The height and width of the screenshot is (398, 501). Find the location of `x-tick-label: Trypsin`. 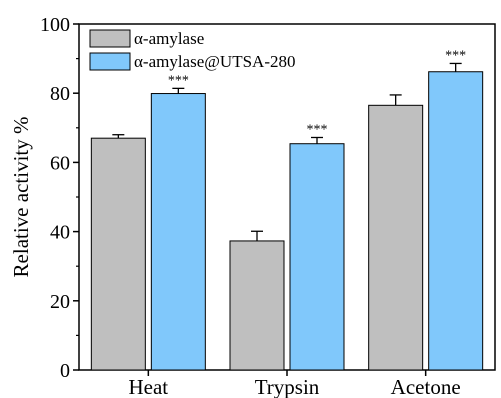

x-tick-label: Trypsin is located at coordinates (287, 386).